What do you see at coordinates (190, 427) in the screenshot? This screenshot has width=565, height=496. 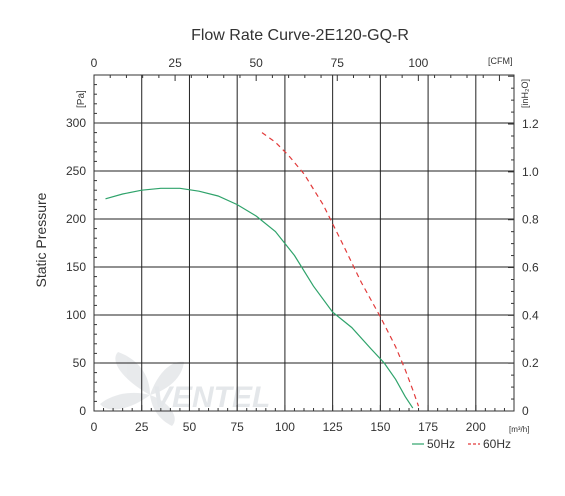 I see `x-tick-label: 50` at bounding box center [190, 427].